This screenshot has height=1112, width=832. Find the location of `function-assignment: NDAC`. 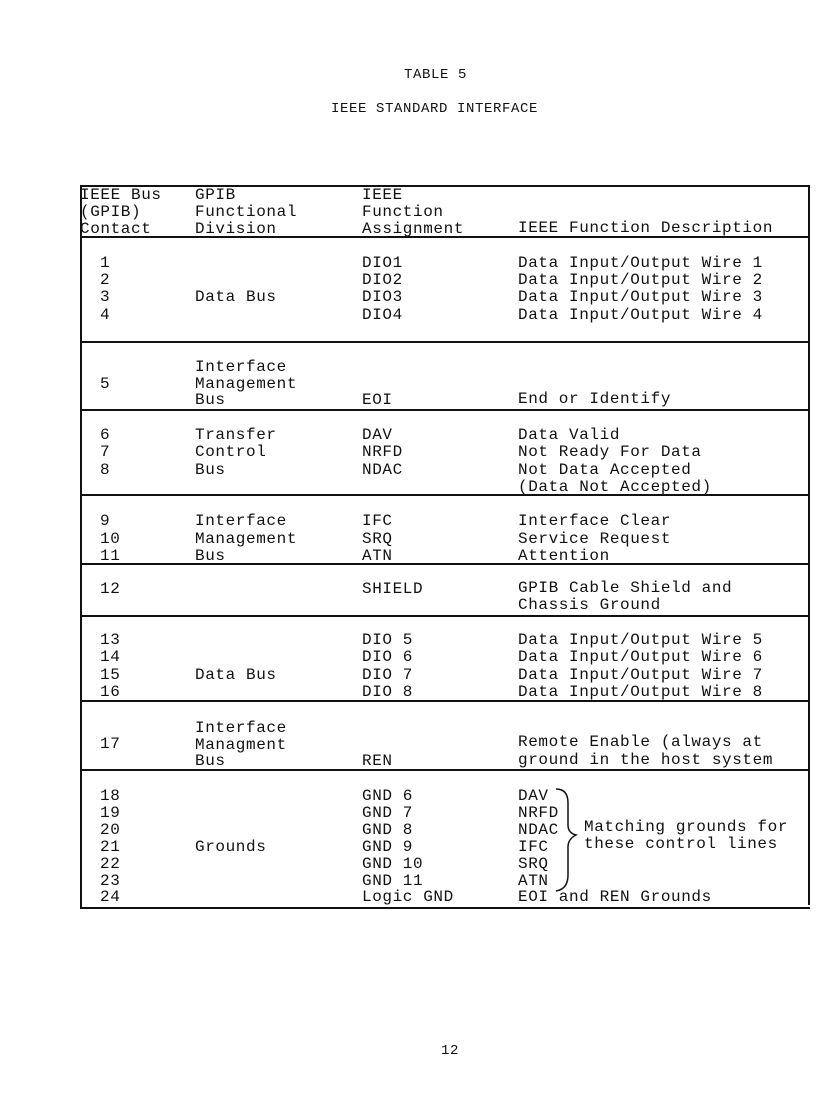

function-assignment: NDAC is located at coordinates (382, 470).